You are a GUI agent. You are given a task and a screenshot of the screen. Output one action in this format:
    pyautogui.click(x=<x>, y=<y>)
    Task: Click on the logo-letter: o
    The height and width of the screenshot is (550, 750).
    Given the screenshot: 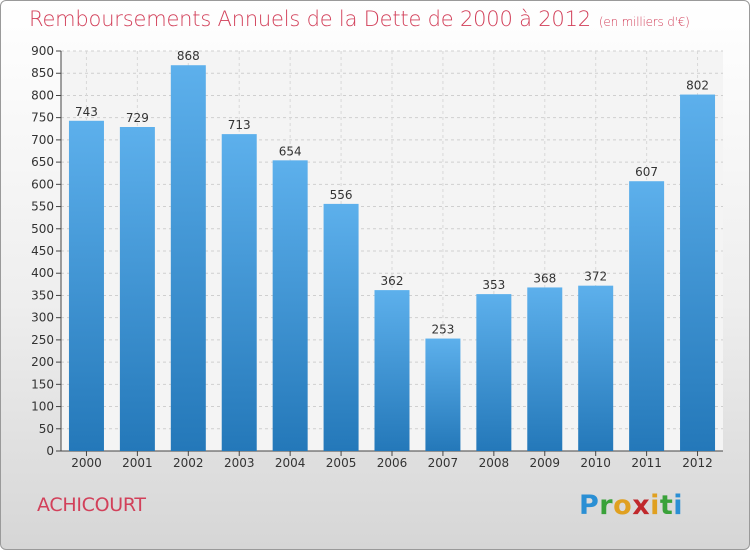 What is the action you would take?
    pyautogui.click(x=623, y=505)
    